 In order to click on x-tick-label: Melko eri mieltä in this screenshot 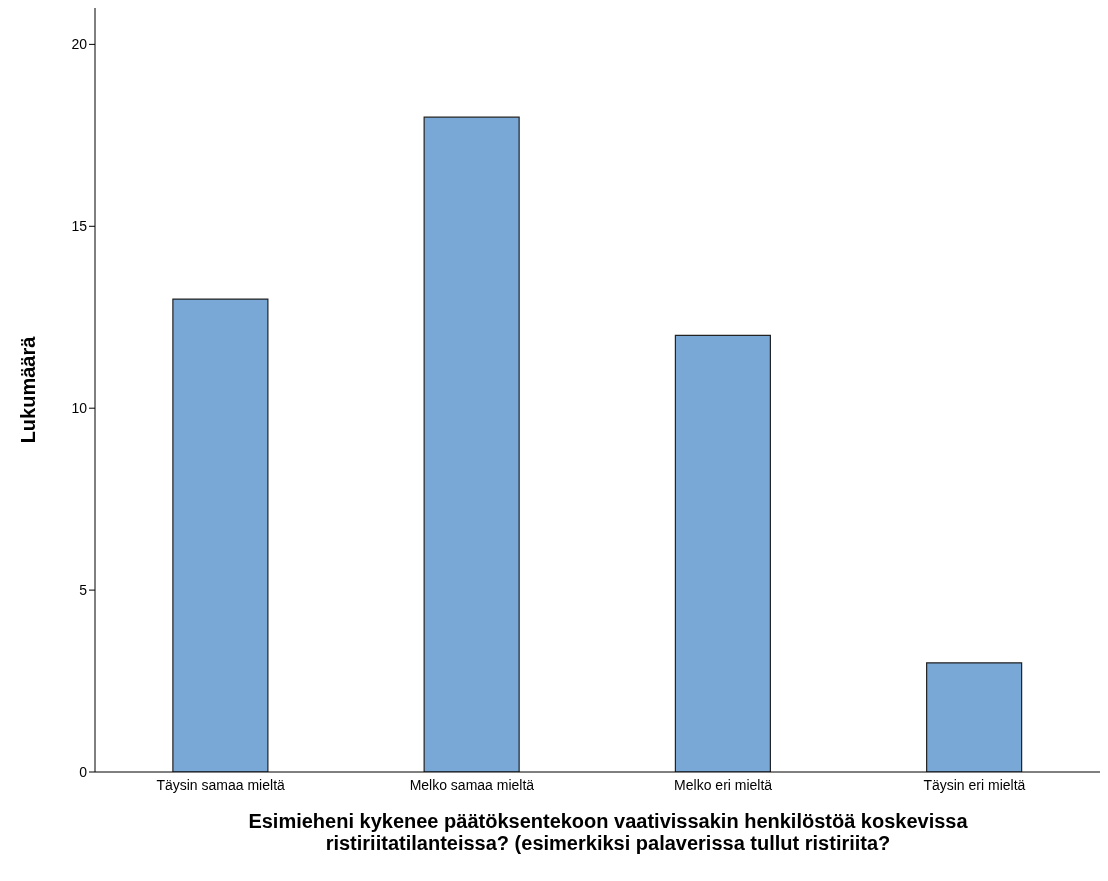, I will do `click(723, 784)`.